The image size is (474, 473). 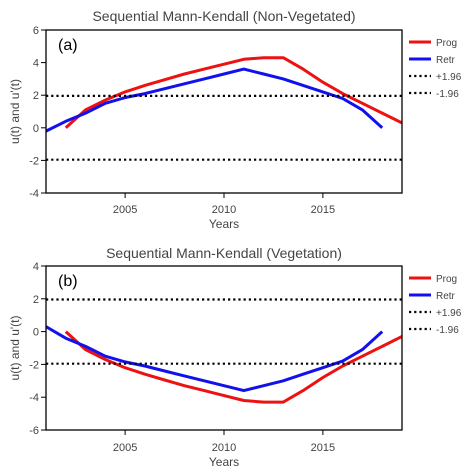 What do you see at coordinates (34, 431) in the screenshot?
I see `y-tick-label: -6` at bounding box center [34, 431].